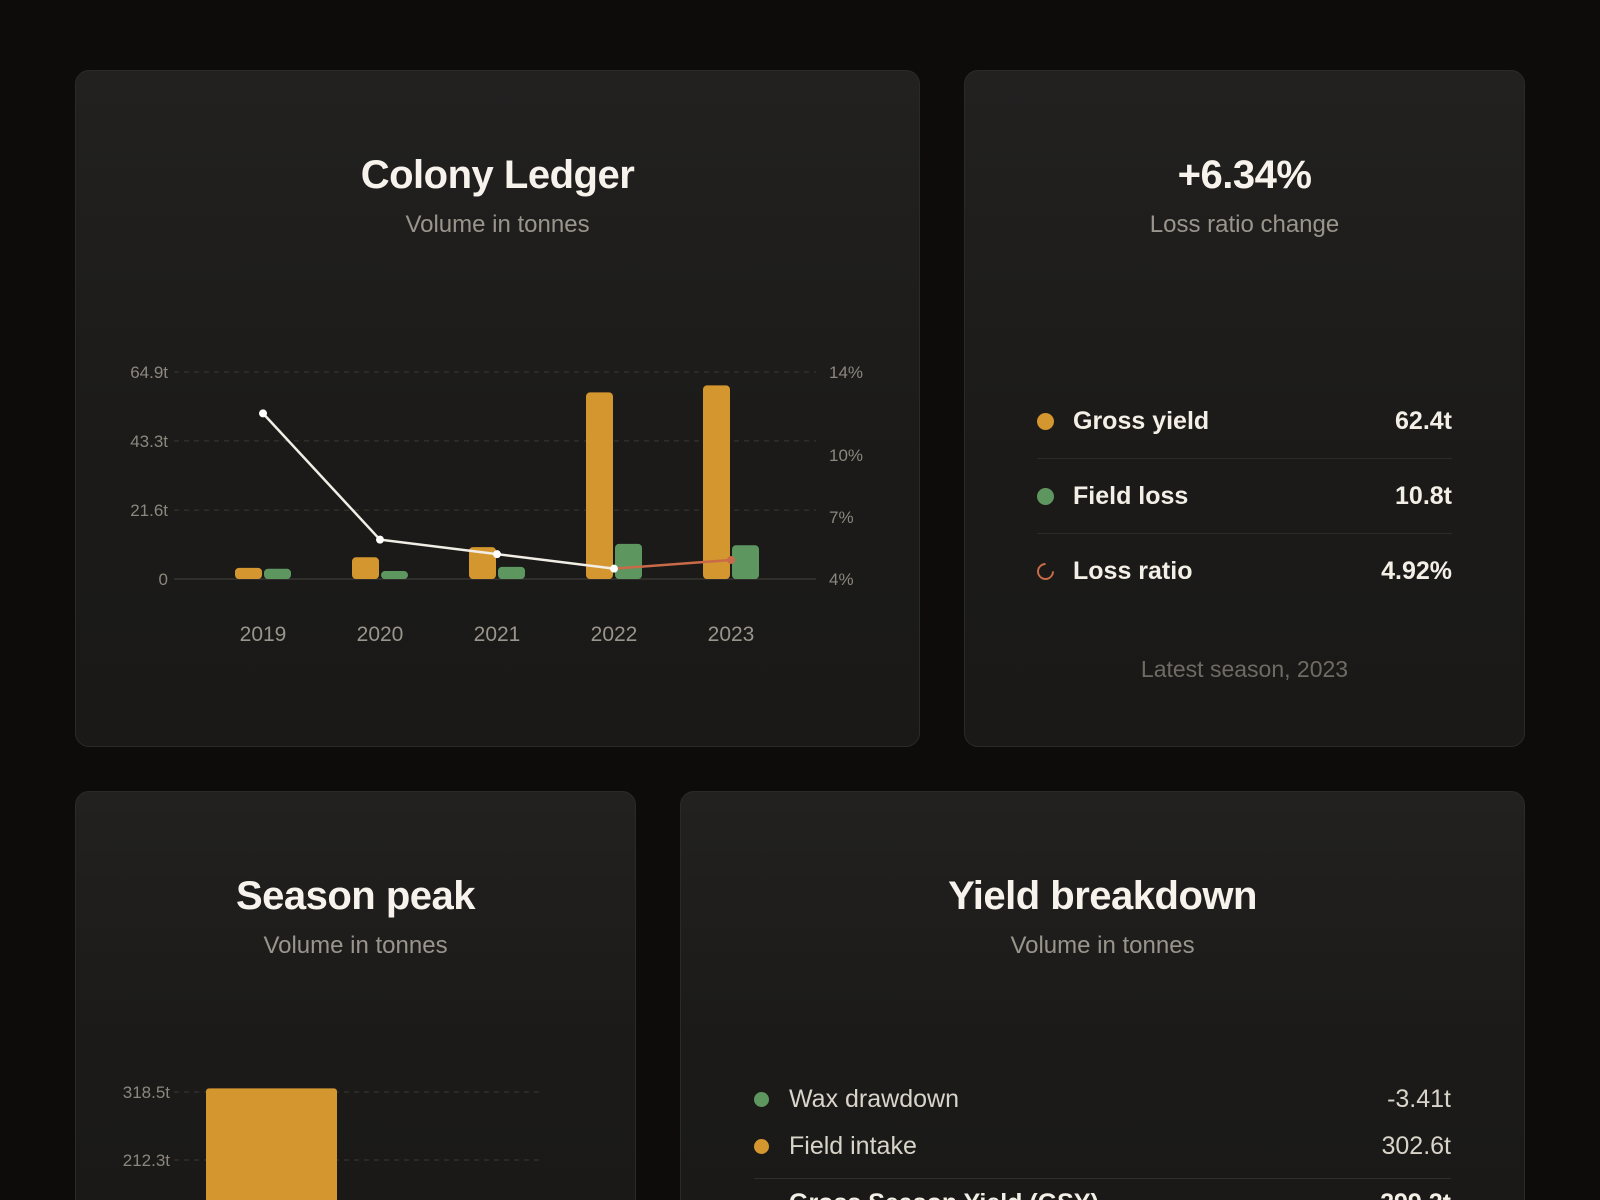 Image resolution: width=1600 pixels, height=1200 pixels. What do you see at coordinates (853, 1146) in the screenshot?
I see `breakdown-label: Field intake` at bounding box center [853, 1146].